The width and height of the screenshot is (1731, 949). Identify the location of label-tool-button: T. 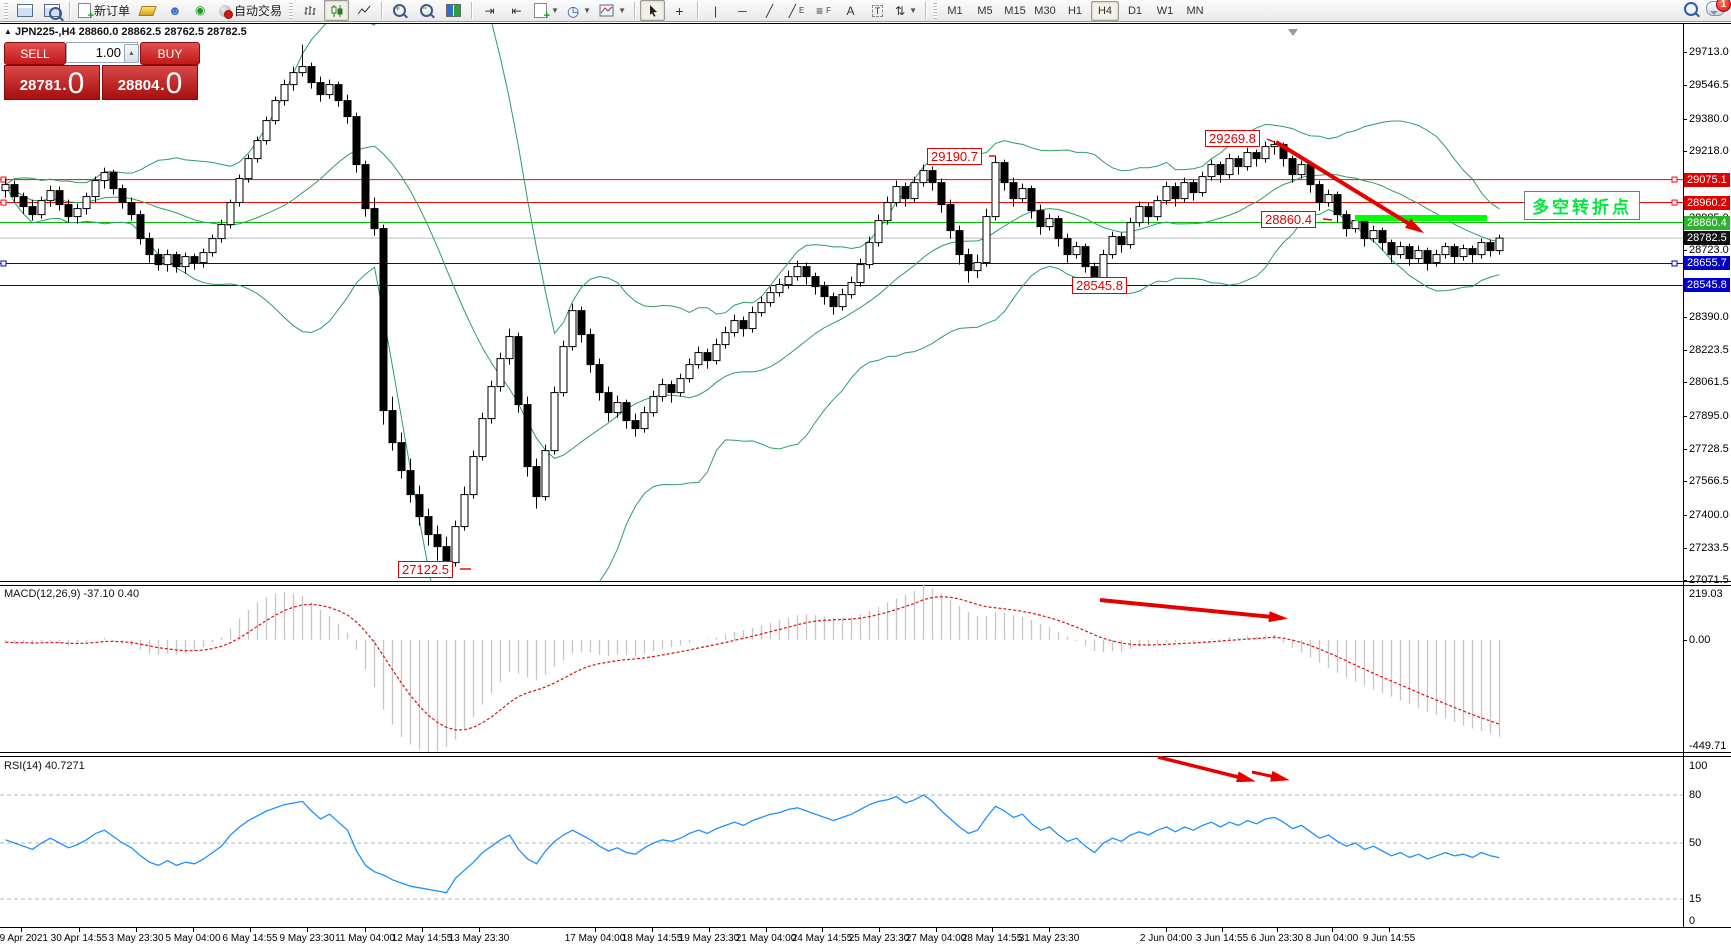
(877, 10).